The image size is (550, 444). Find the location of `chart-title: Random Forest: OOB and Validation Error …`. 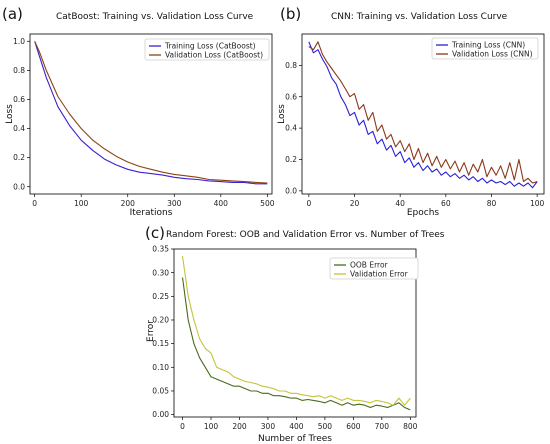

chart-title: Random Forest: OOB and Validation Error … is located at coordinates (305, 235).